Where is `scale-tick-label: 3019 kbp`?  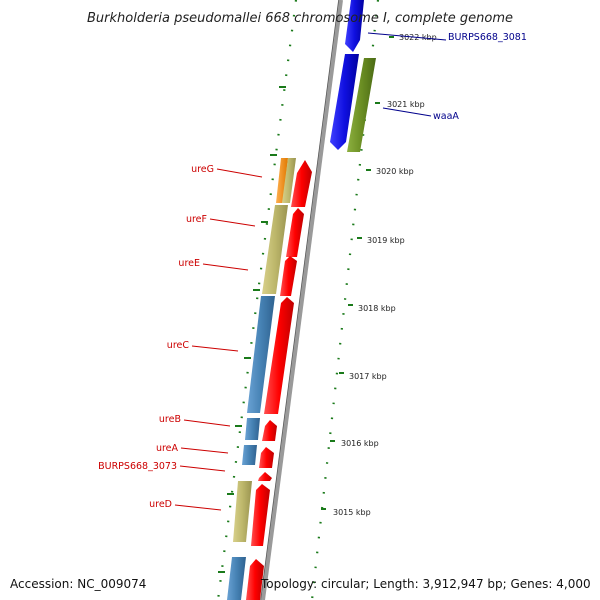 scale-tick-label: 3019 kbp is located at coordinates (386, 240).